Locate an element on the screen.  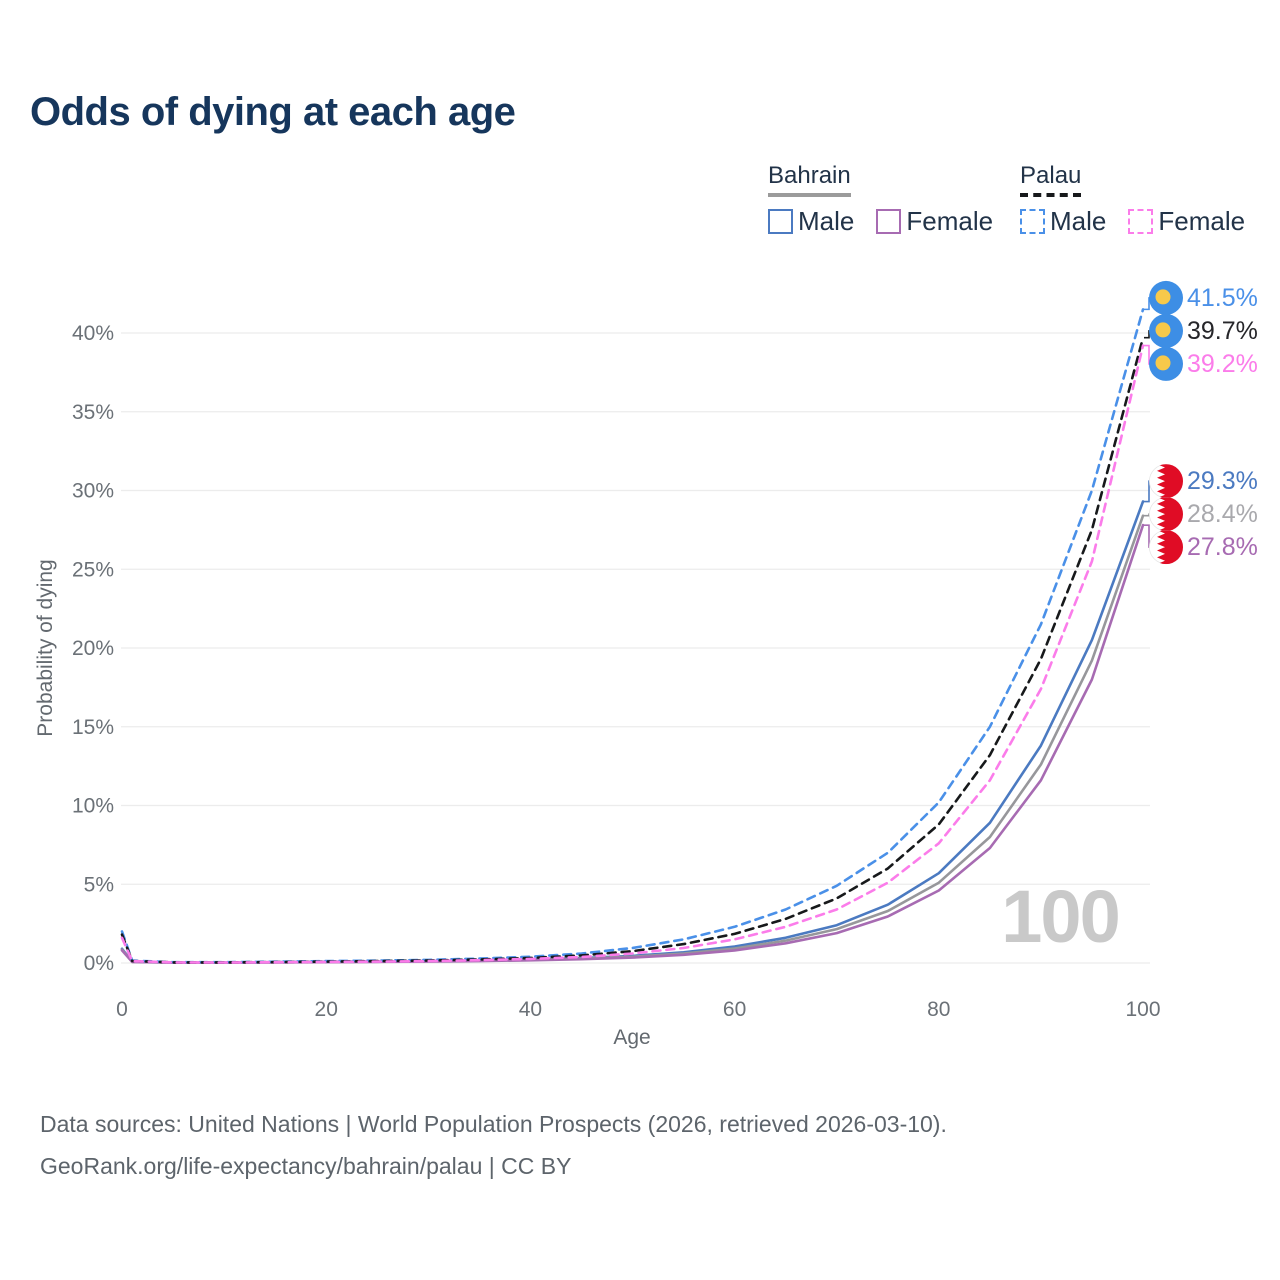
y-tick-label: 0% is located at coordinates (99, 963).